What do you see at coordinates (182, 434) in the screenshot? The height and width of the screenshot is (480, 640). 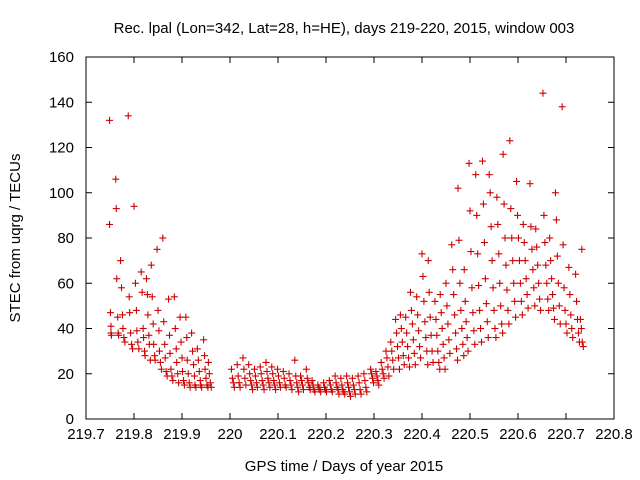 I see `x-tick-label: 219.9` at bounding box center [182, 434].